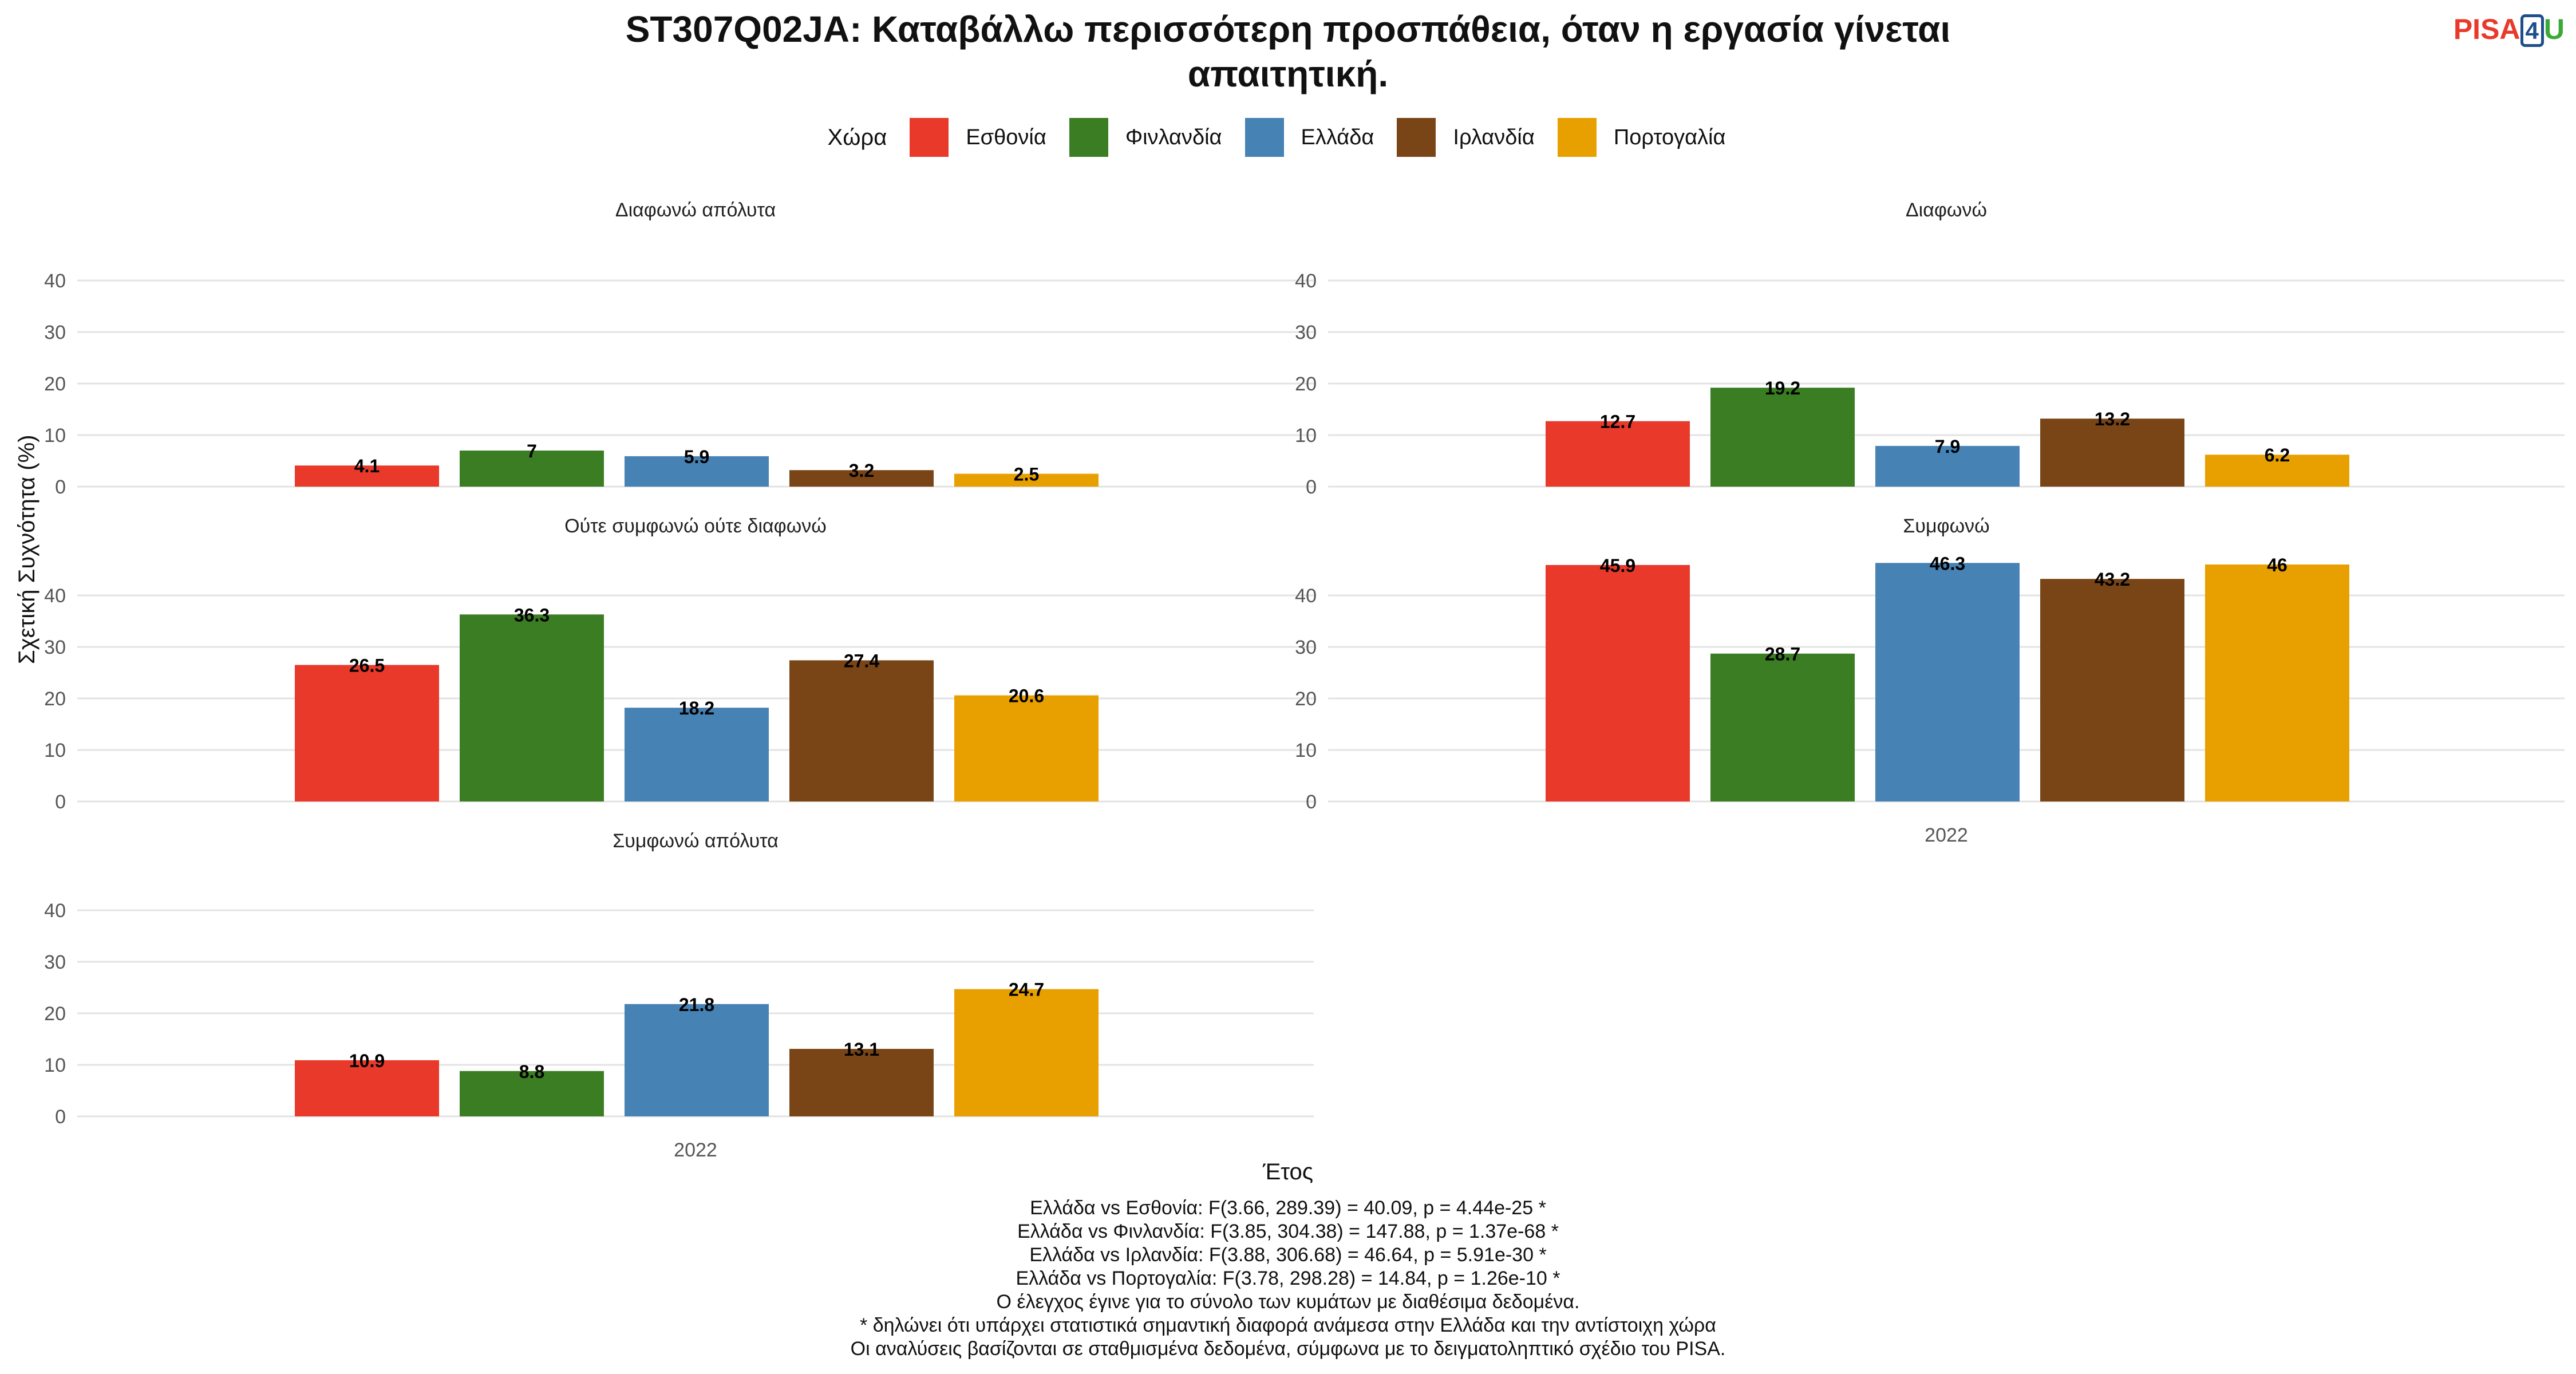 The width and height of the screenshot is (2576, 1374). I want to click on legend-label-finland: Φινλανδία, so click(1173, 137).